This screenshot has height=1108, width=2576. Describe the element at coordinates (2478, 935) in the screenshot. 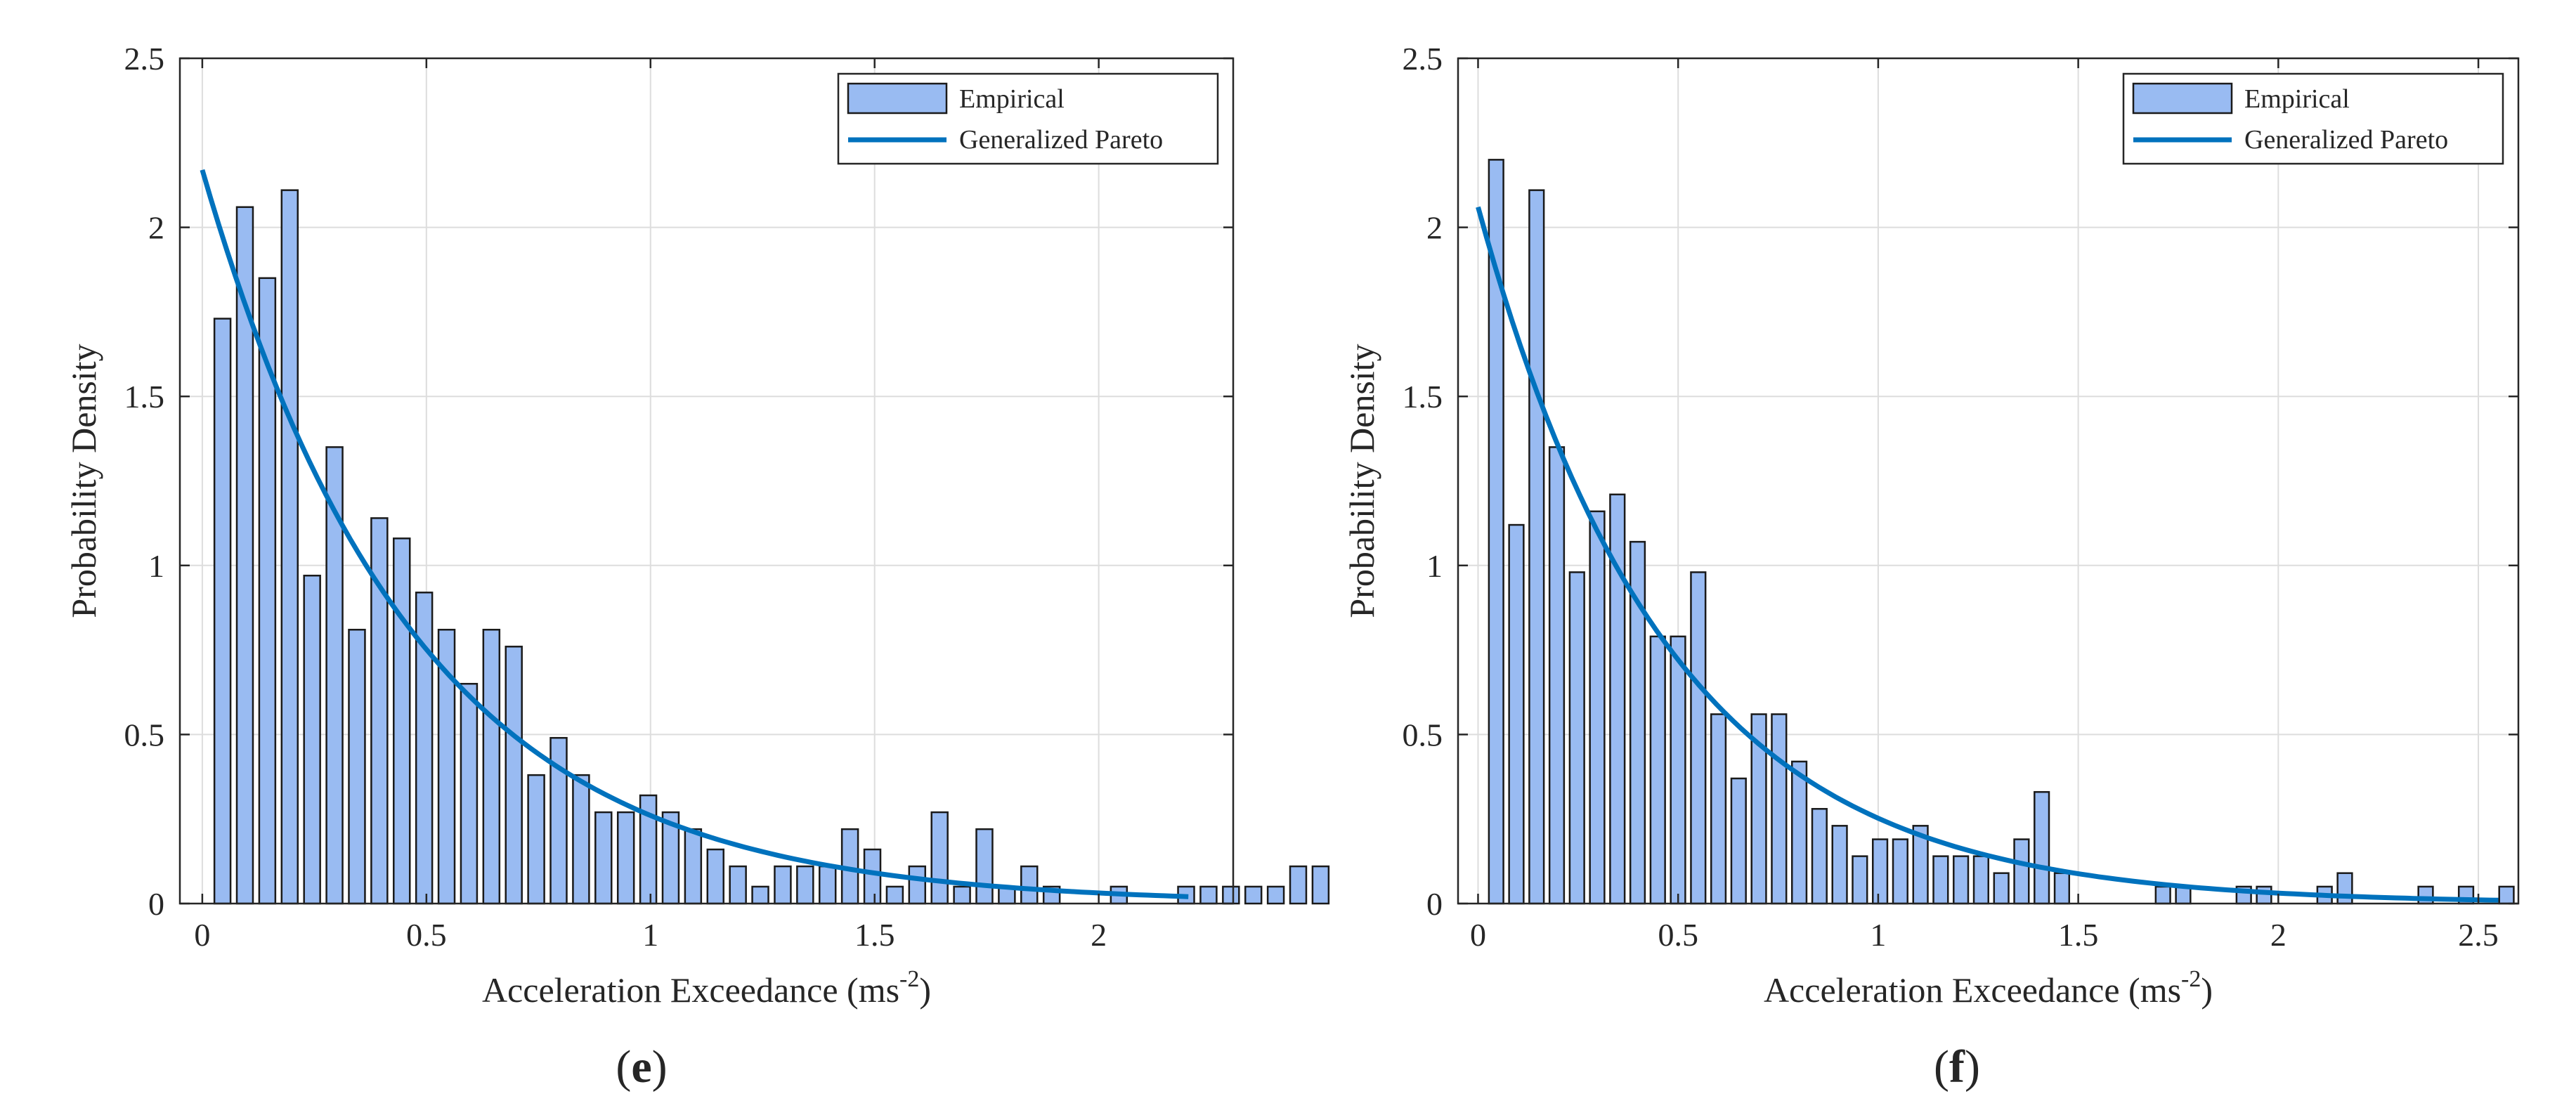

I see `x-tick-label: 2.5` at that location.